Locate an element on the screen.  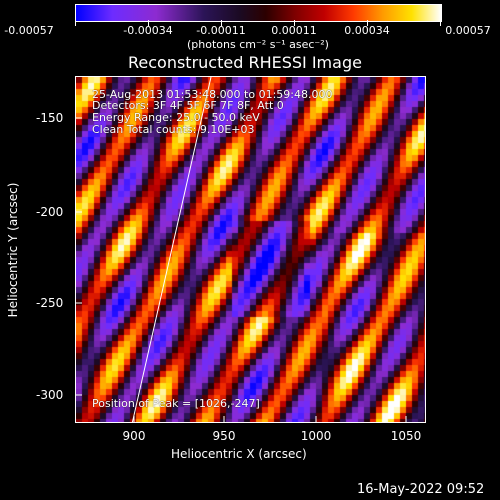
colorbar-tick-label: -0.00057 is located at coordinates (29, 30).